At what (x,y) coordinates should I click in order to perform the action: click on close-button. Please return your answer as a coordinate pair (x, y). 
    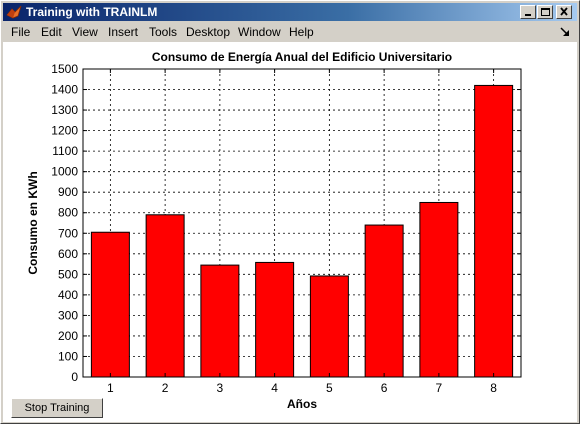
    Looking at the image, I should click on (564, 12).